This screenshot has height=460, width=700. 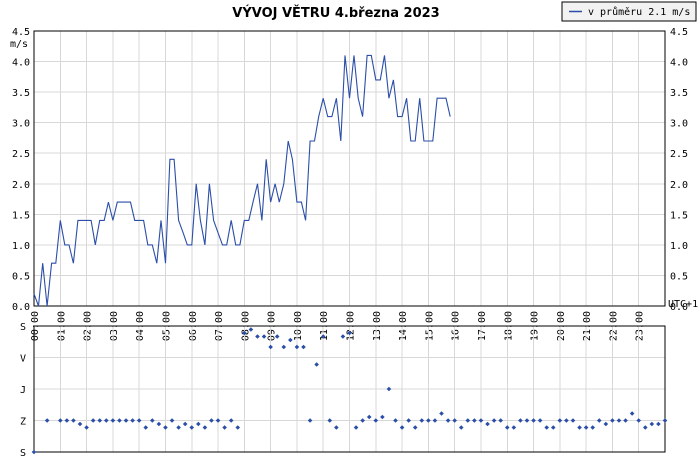 I want to click on dir-tick-label: Z, so click(x=23, y=422).